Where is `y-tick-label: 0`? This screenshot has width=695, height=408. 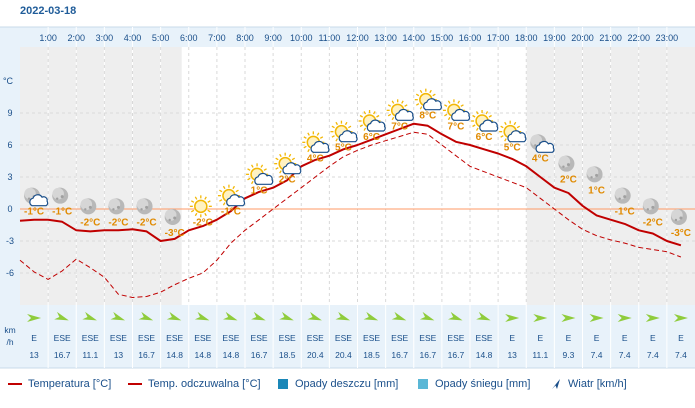 y-tick-label: 0 is located at coordinates (9, 209).